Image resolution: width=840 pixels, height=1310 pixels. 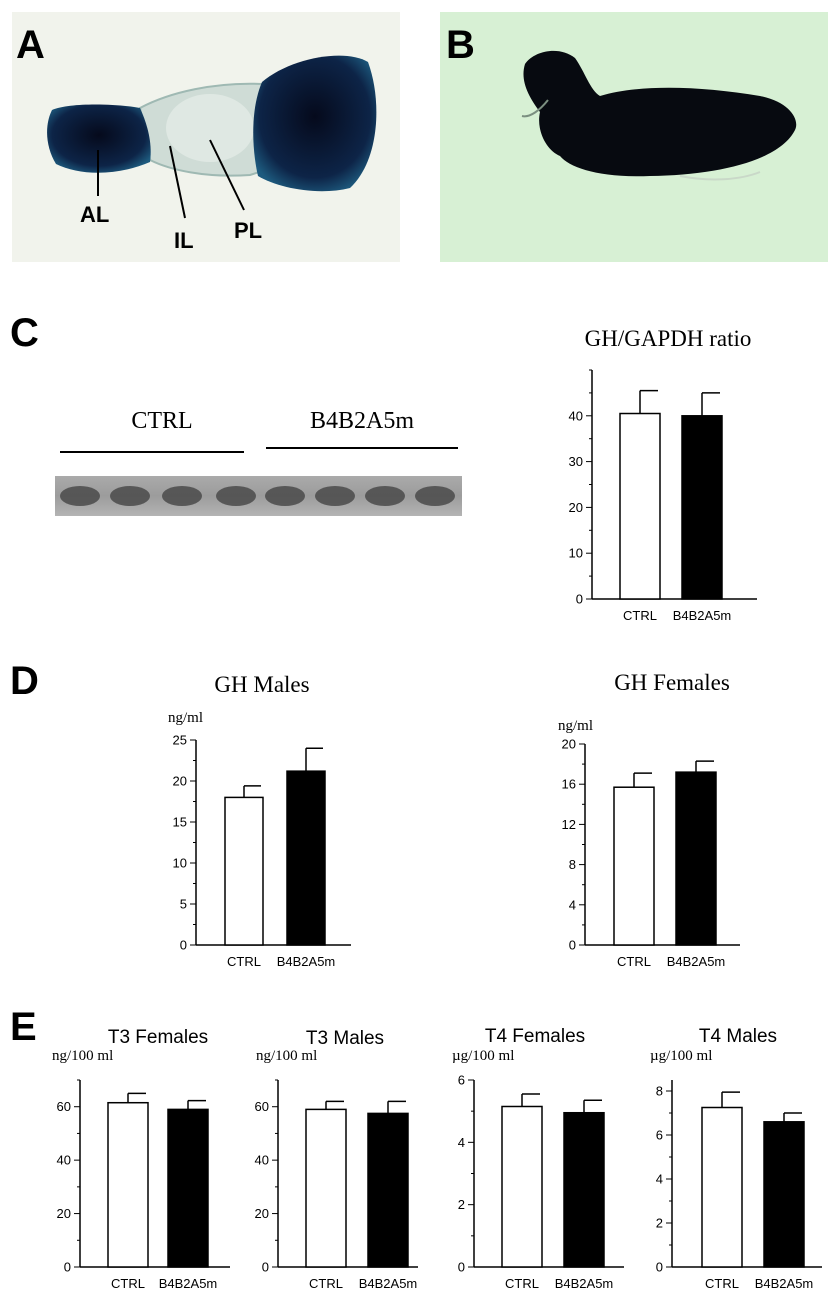 I want to click on chart-title: T3 Females, so click(x=158, y=1037).